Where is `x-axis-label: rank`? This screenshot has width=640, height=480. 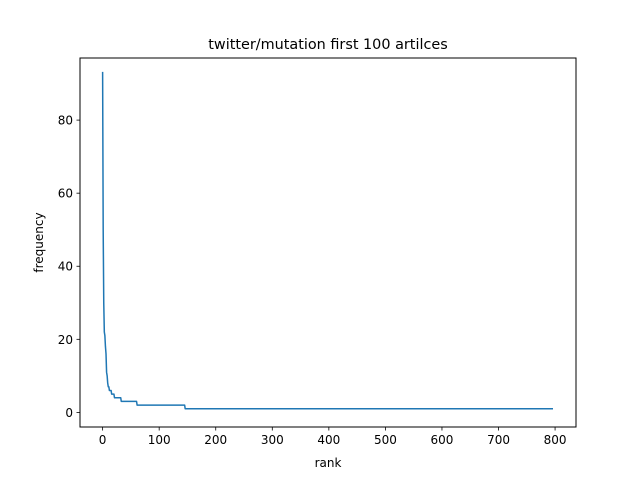
x-axis-label: rank is located at coordinates (328, 463).